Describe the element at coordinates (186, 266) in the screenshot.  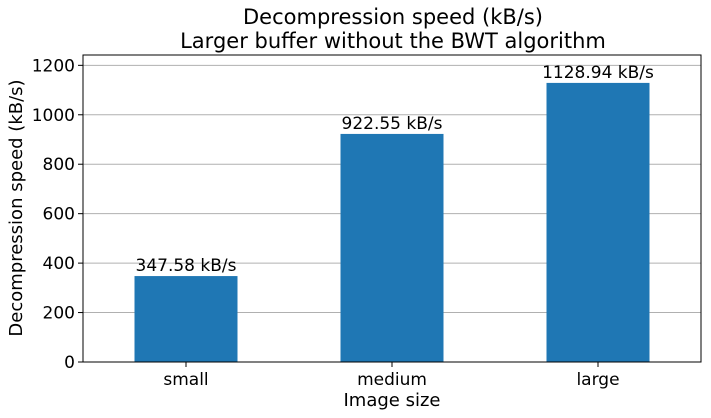
I see `data-label: 347.58 kB/s` at that location.